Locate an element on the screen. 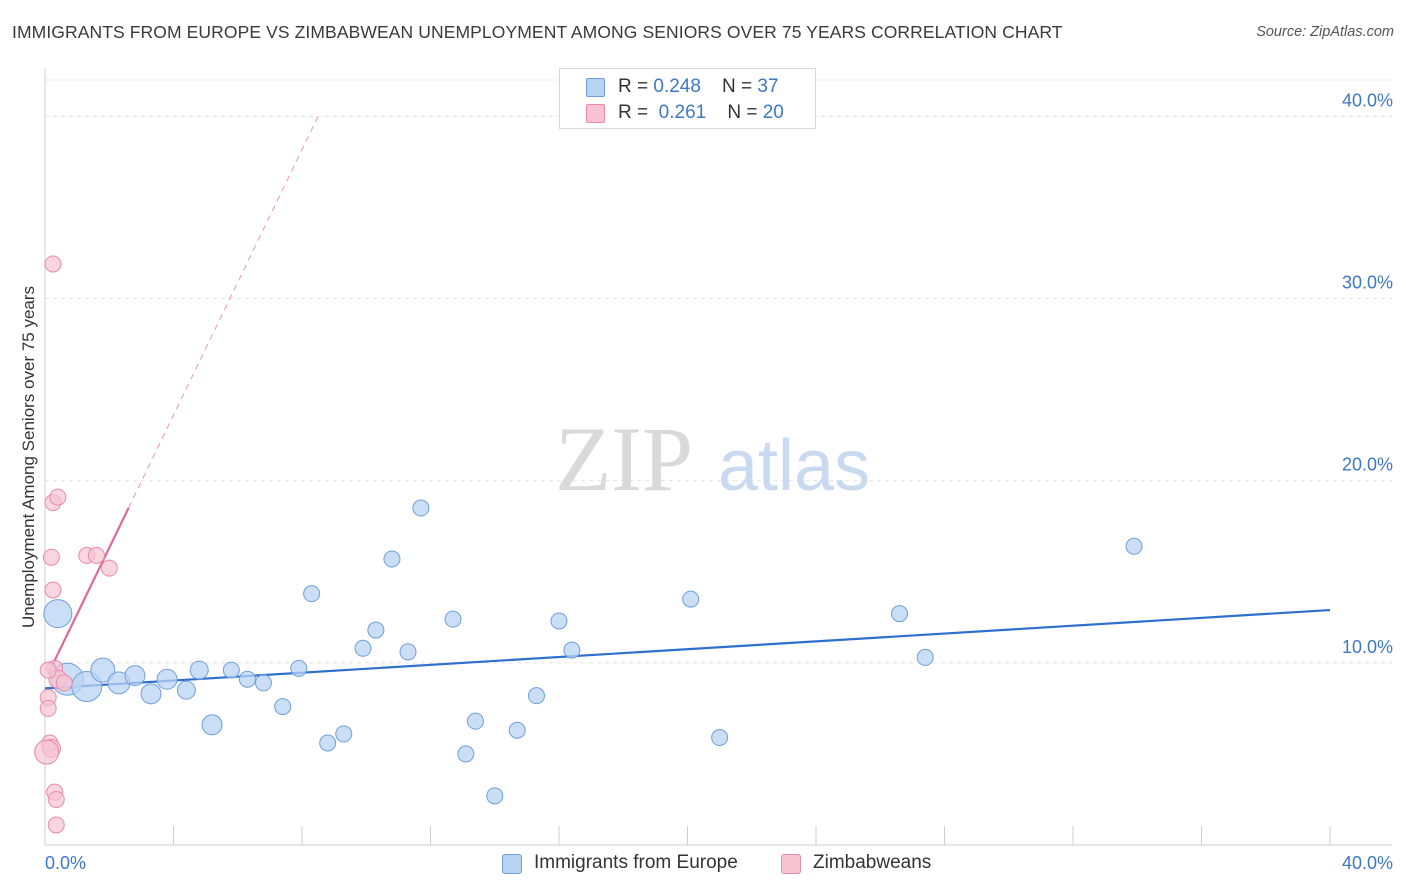  legend-r-value: 0.248 is located at coordinates (677, 86).